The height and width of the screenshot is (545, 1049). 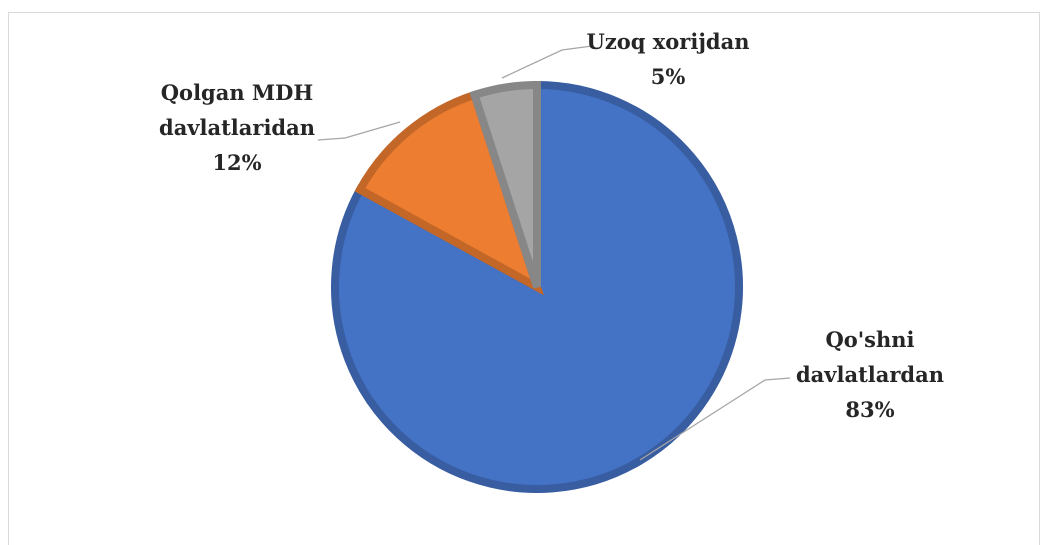 I want to click on value-label: 83%, so click(x=870, y=409).